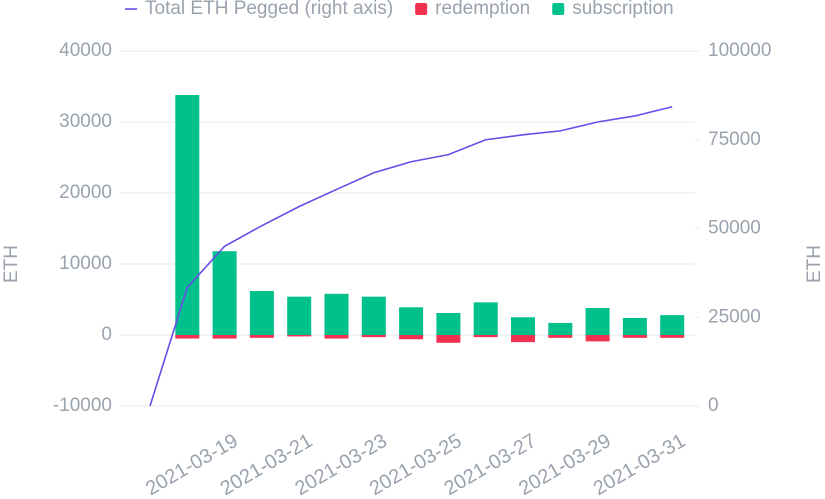 The height and width of the screenshot is (499, 825). What do you see at coordinates (85, 50) in the screenshot?
I see `y-tick-label: 40000` at bounding box center [85, 50].